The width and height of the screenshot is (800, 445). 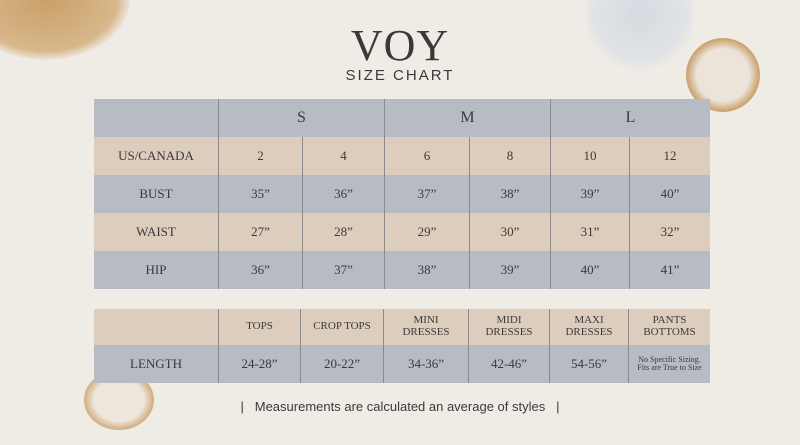 I want to click on brand-logo: VOY, so click(x=400, y=45).